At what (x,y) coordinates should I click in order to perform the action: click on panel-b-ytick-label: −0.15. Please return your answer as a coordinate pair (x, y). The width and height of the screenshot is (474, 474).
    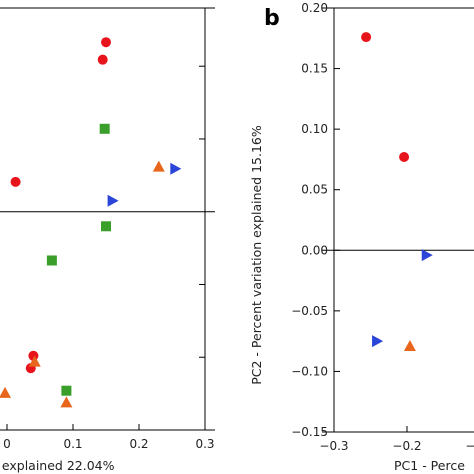
    Looking at the image, I should click on (309, 432).